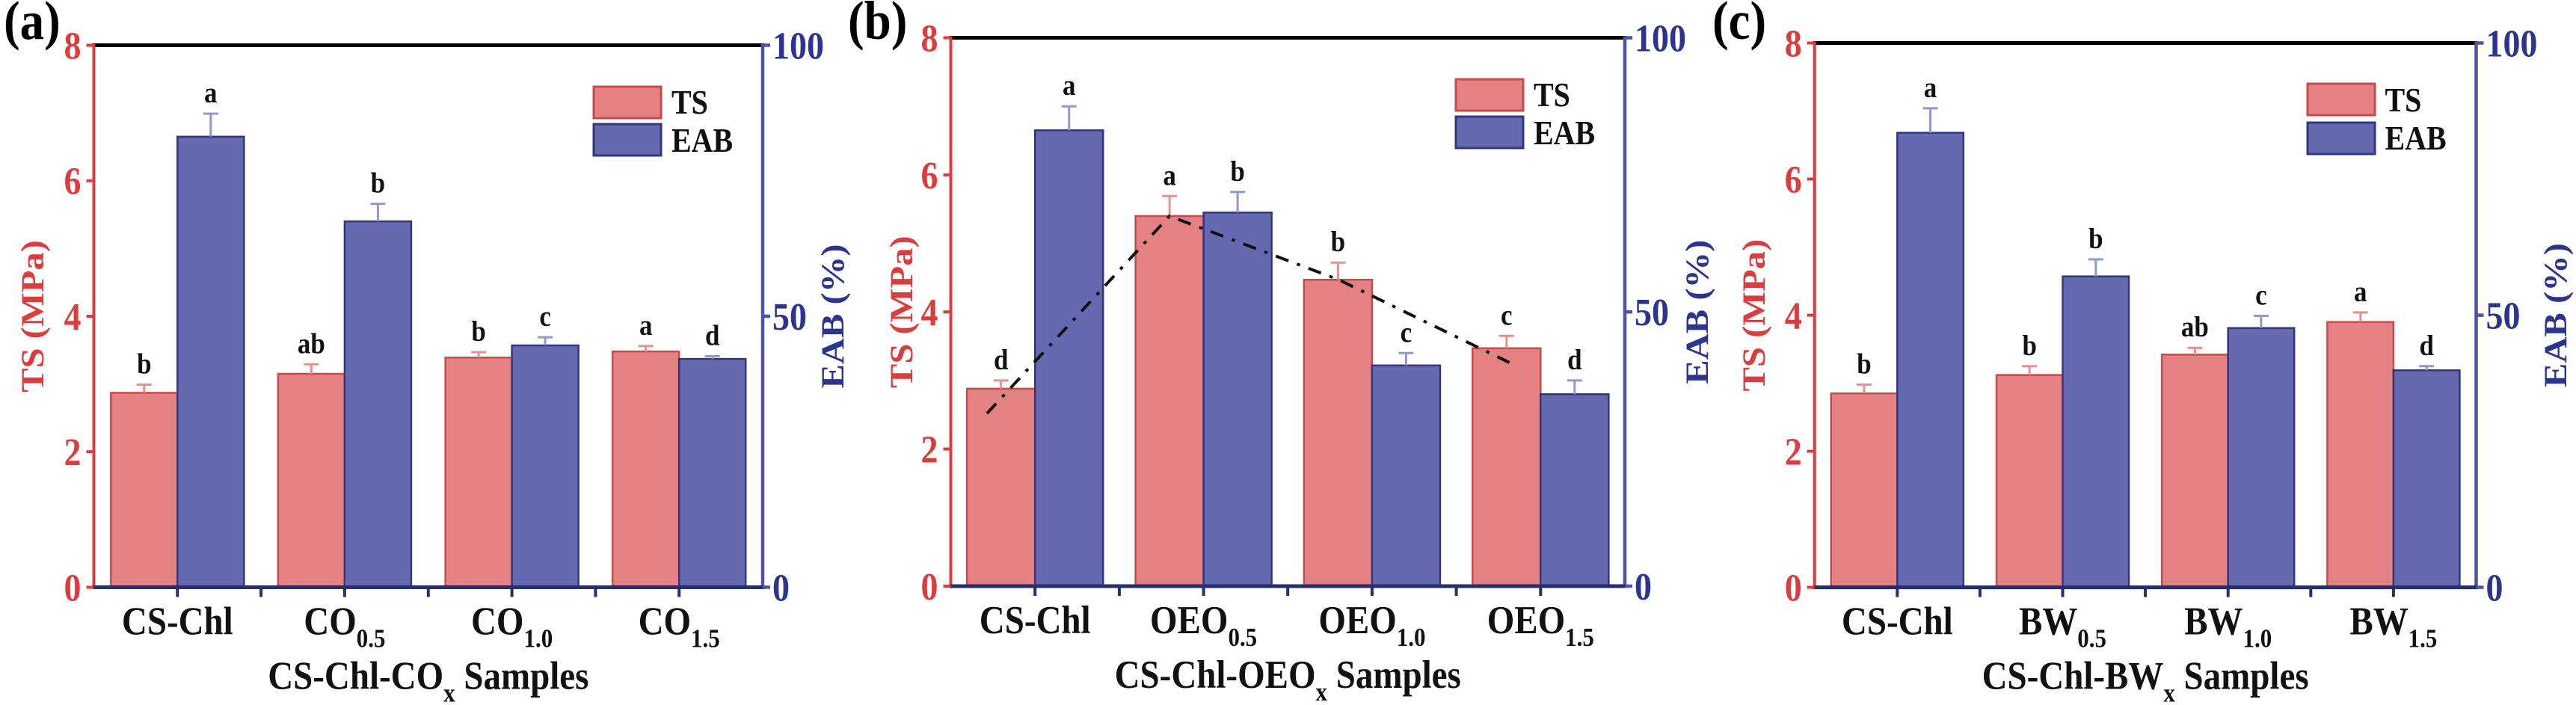 The width and height of the screenshot is (2576, 705). I want to click on svg-text: CS-Chl-COx Samples, so click(428, 679).